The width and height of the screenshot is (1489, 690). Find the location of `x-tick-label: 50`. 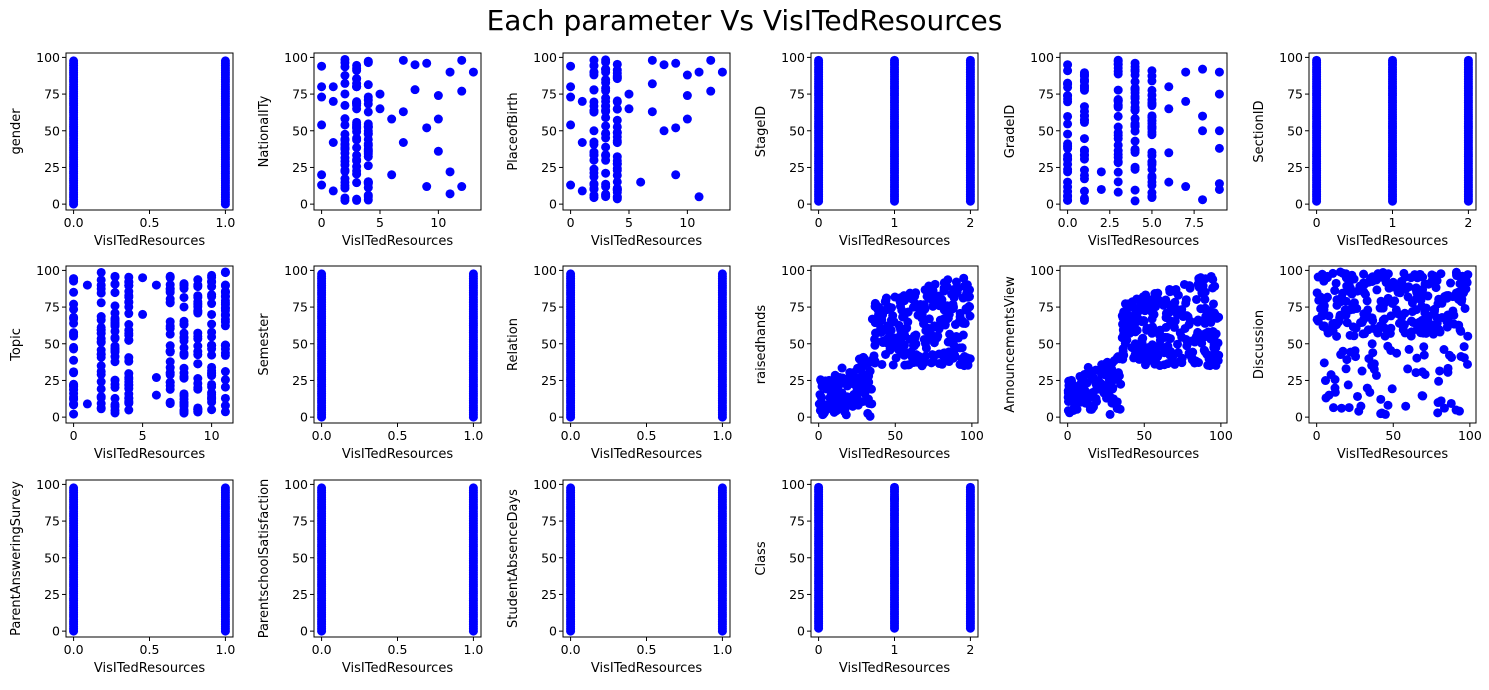

x-tick-label: 50 is located at coordinates (1393, 435).